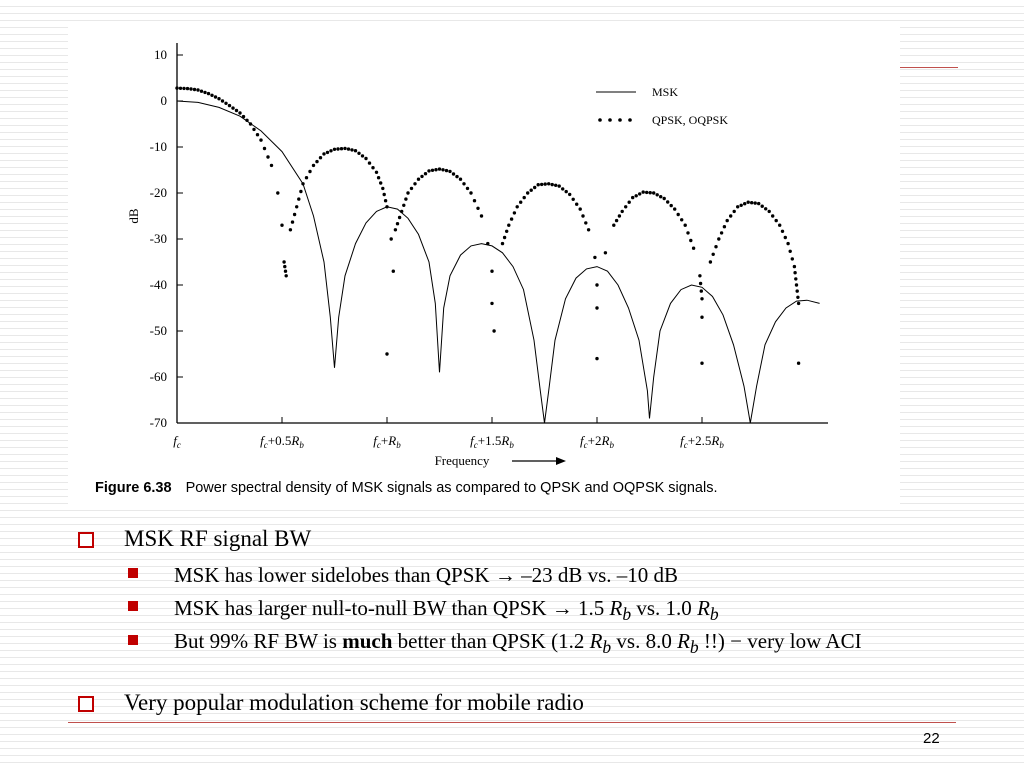  What do you see at coordinates (665, 92) in the screenshot?
I see `legend-msk-label: MSK` at bounding box center [665, 92].